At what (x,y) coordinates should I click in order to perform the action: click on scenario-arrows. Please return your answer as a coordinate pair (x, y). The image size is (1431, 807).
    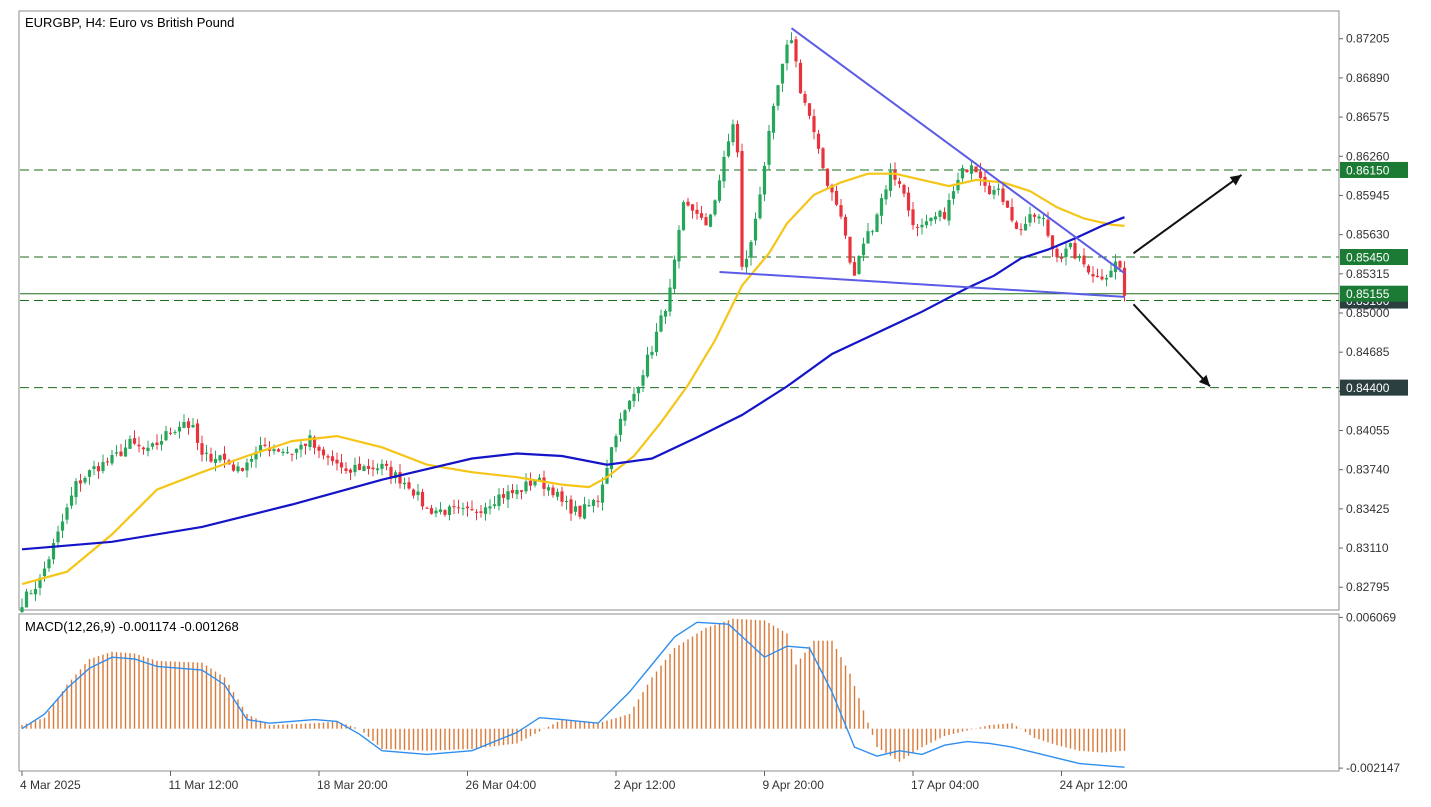
    Looking at the image, I should click on (1187, 281).